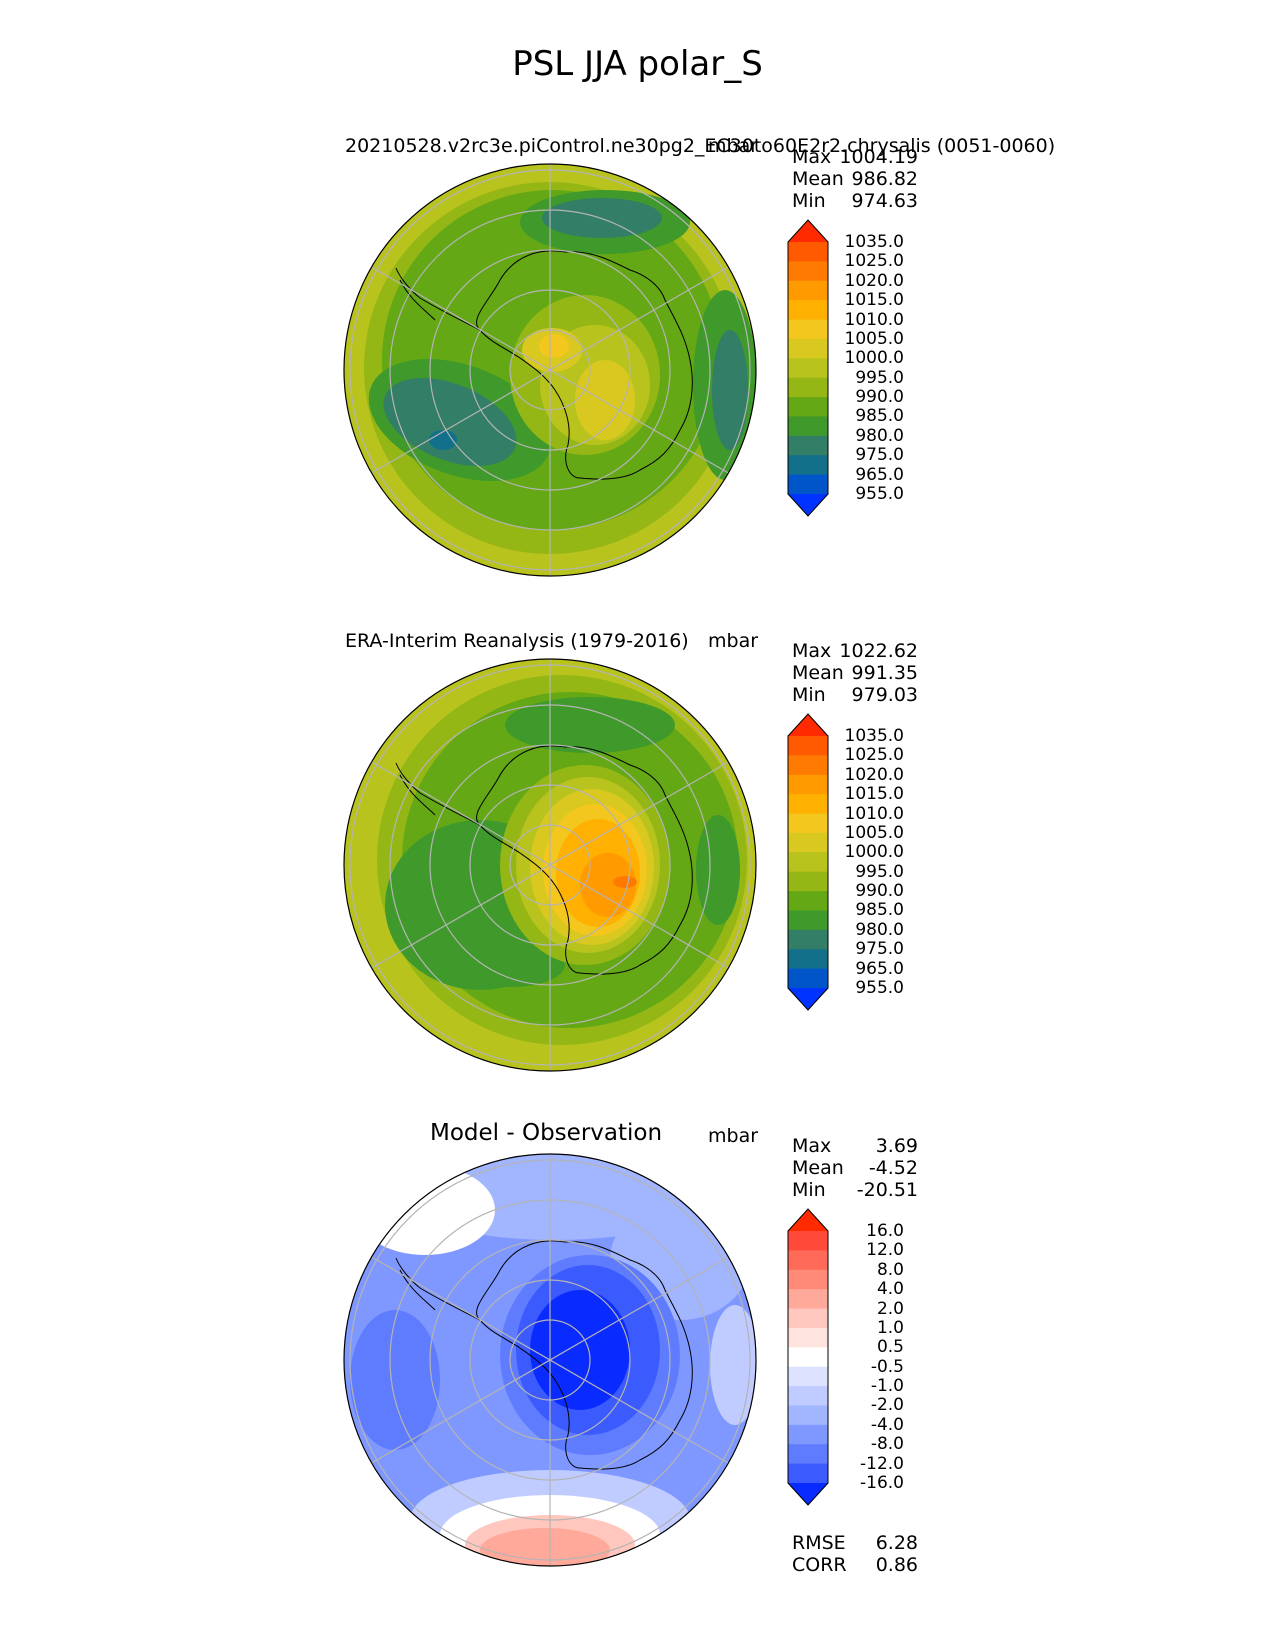 The width and height of the screenshot is (1275, 1650). What do you see at coordinates (878, 651) in the screenshot?
I see `panel2-max-value: 1022.62` at bounding box center [878, 651].